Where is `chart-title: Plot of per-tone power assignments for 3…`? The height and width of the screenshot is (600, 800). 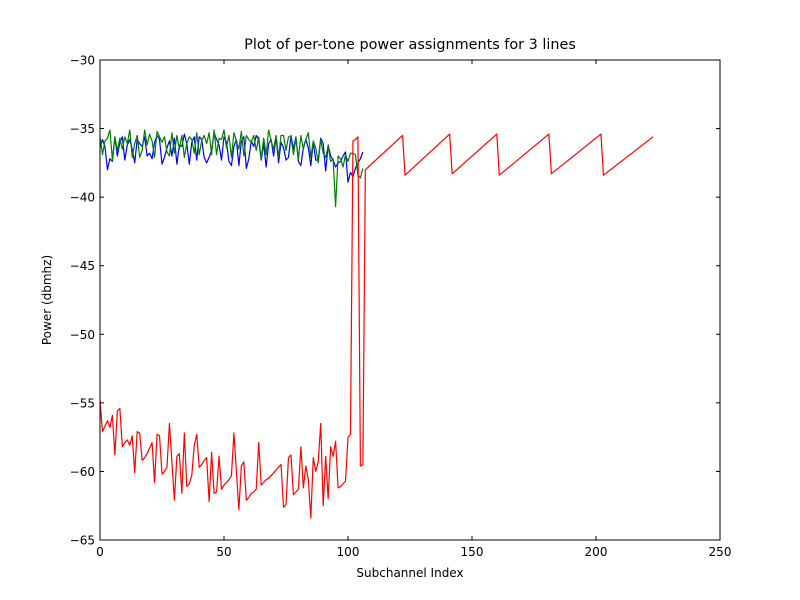 chart-title: Plot of per-tone power assignments for 3… is located at coordinates (410, 45).